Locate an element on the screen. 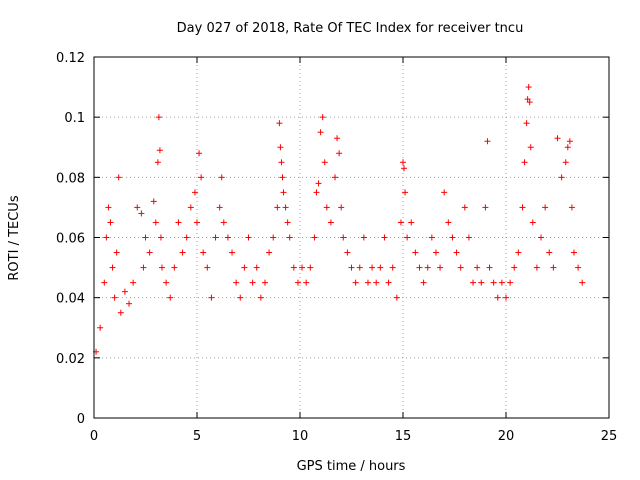 The width and height of the screenshot is (640, 480). x-tick-label: 15 is located at coordinates (403, 436).